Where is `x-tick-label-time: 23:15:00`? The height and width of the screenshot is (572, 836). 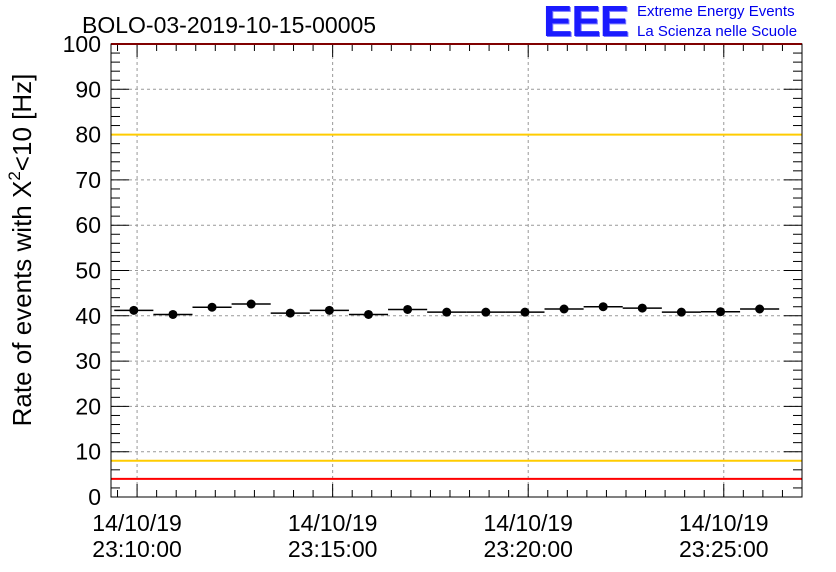
x-tick-label-time: 23:15:00 is located at coordinates (333, 549).